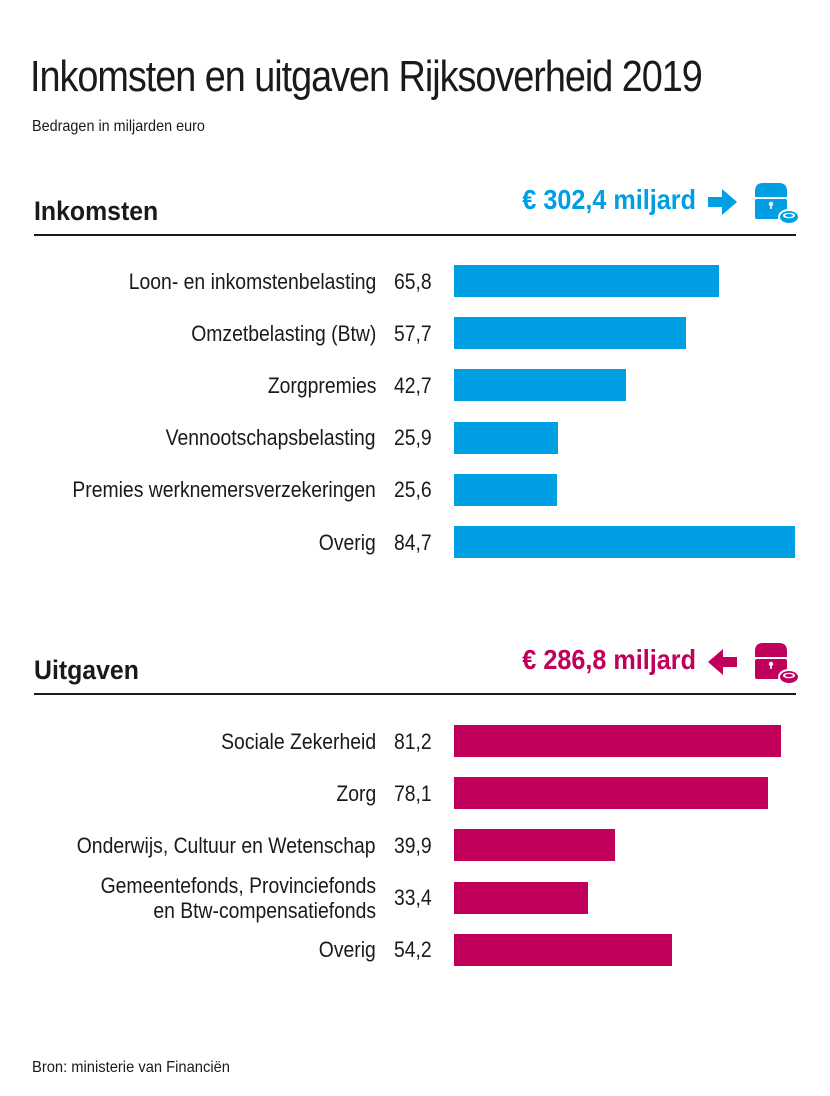 This screenshot has height=1096, width=830. I want to click on chart-title: Inkomsten en uitgaven Rijksoverheid 2019, so click(366, 76).